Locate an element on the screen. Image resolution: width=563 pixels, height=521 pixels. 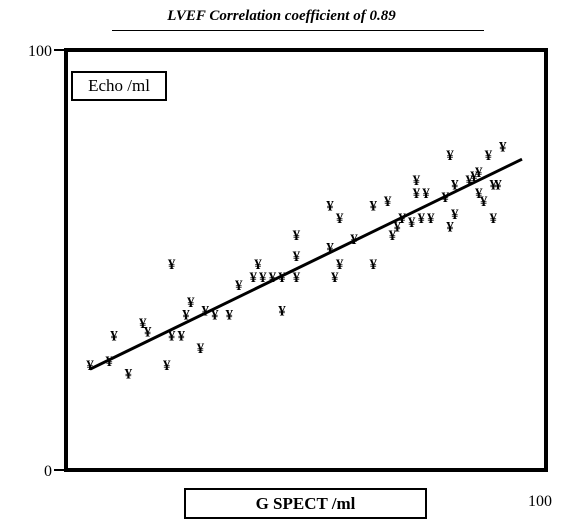
y-tick-label-max: 100 is located at coordinates (40, 51).